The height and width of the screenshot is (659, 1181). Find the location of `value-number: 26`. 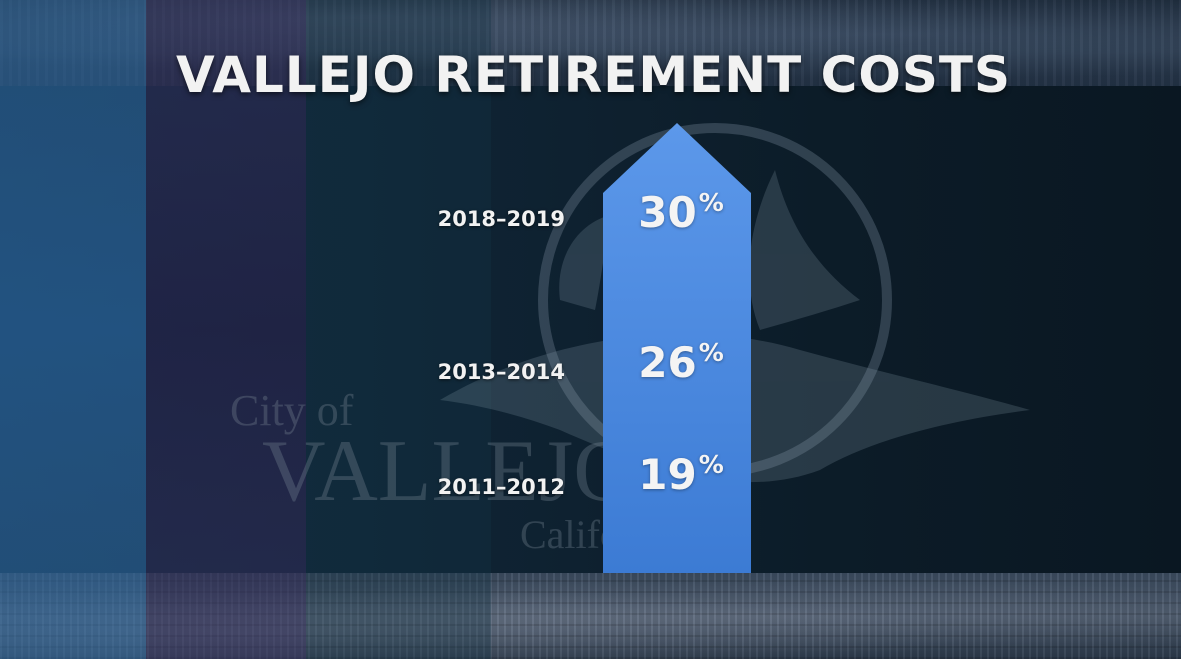

value-number: 26 is located at coordinates (667, 362).